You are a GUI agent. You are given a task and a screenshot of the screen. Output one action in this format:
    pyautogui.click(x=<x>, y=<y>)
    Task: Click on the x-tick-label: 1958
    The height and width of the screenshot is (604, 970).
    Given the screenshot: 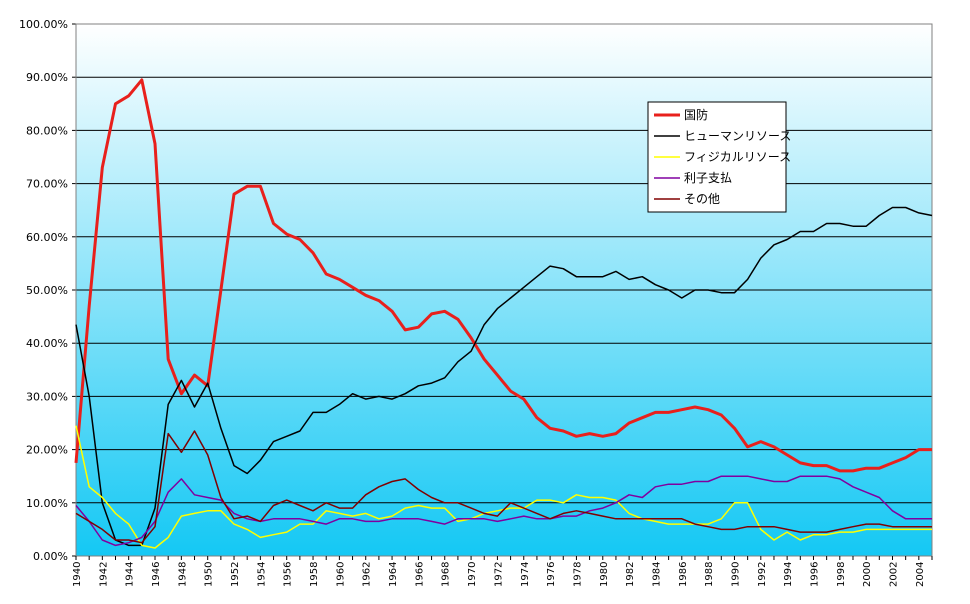 What is the action you would take?
    pyautogui.click(x=314, y=574)
    